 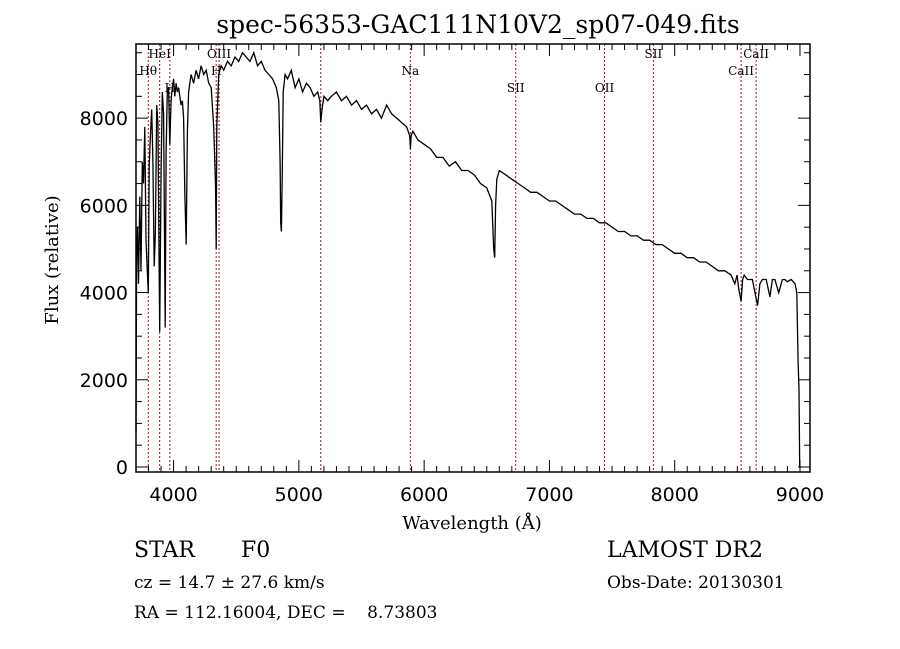 I want to click on x-tick-label: 9000, so click(x=800, y=495).